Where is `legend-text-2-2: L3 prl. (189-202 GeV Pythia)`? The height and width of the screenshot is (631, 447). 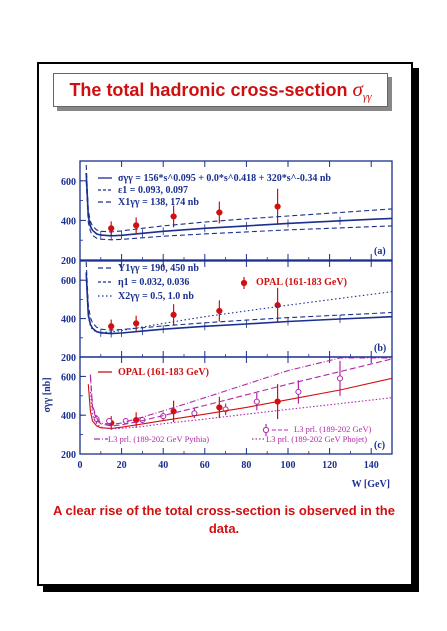 legend-text-2-2: L3 prl. (189-202 GeV Pythia) is located at coordinates (158, 439).